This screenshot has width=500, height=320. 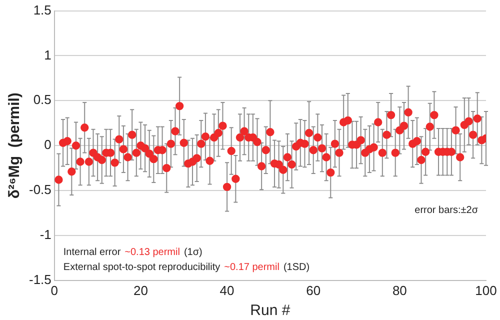 What do you see at coordinates (42, 100) in the screenshot?
I see `y-tick-label: 0.5` at bounding box center [42, 100].